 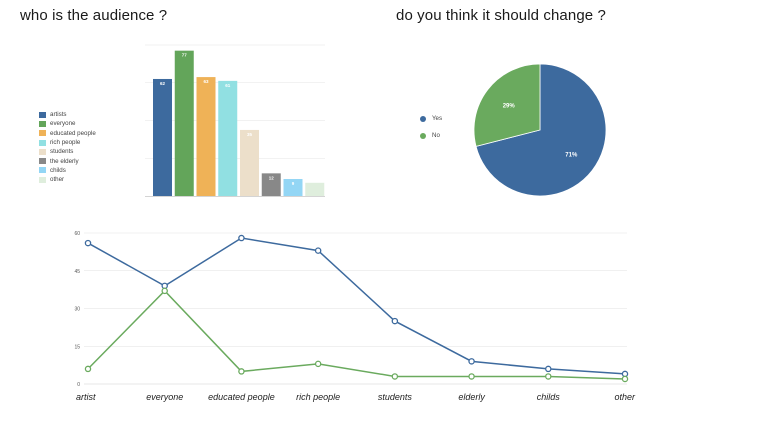 What do you see at coordinates (86, 397) in the screenshot?
I see `x-tick-label: artist` at bounding box center [86, 397].